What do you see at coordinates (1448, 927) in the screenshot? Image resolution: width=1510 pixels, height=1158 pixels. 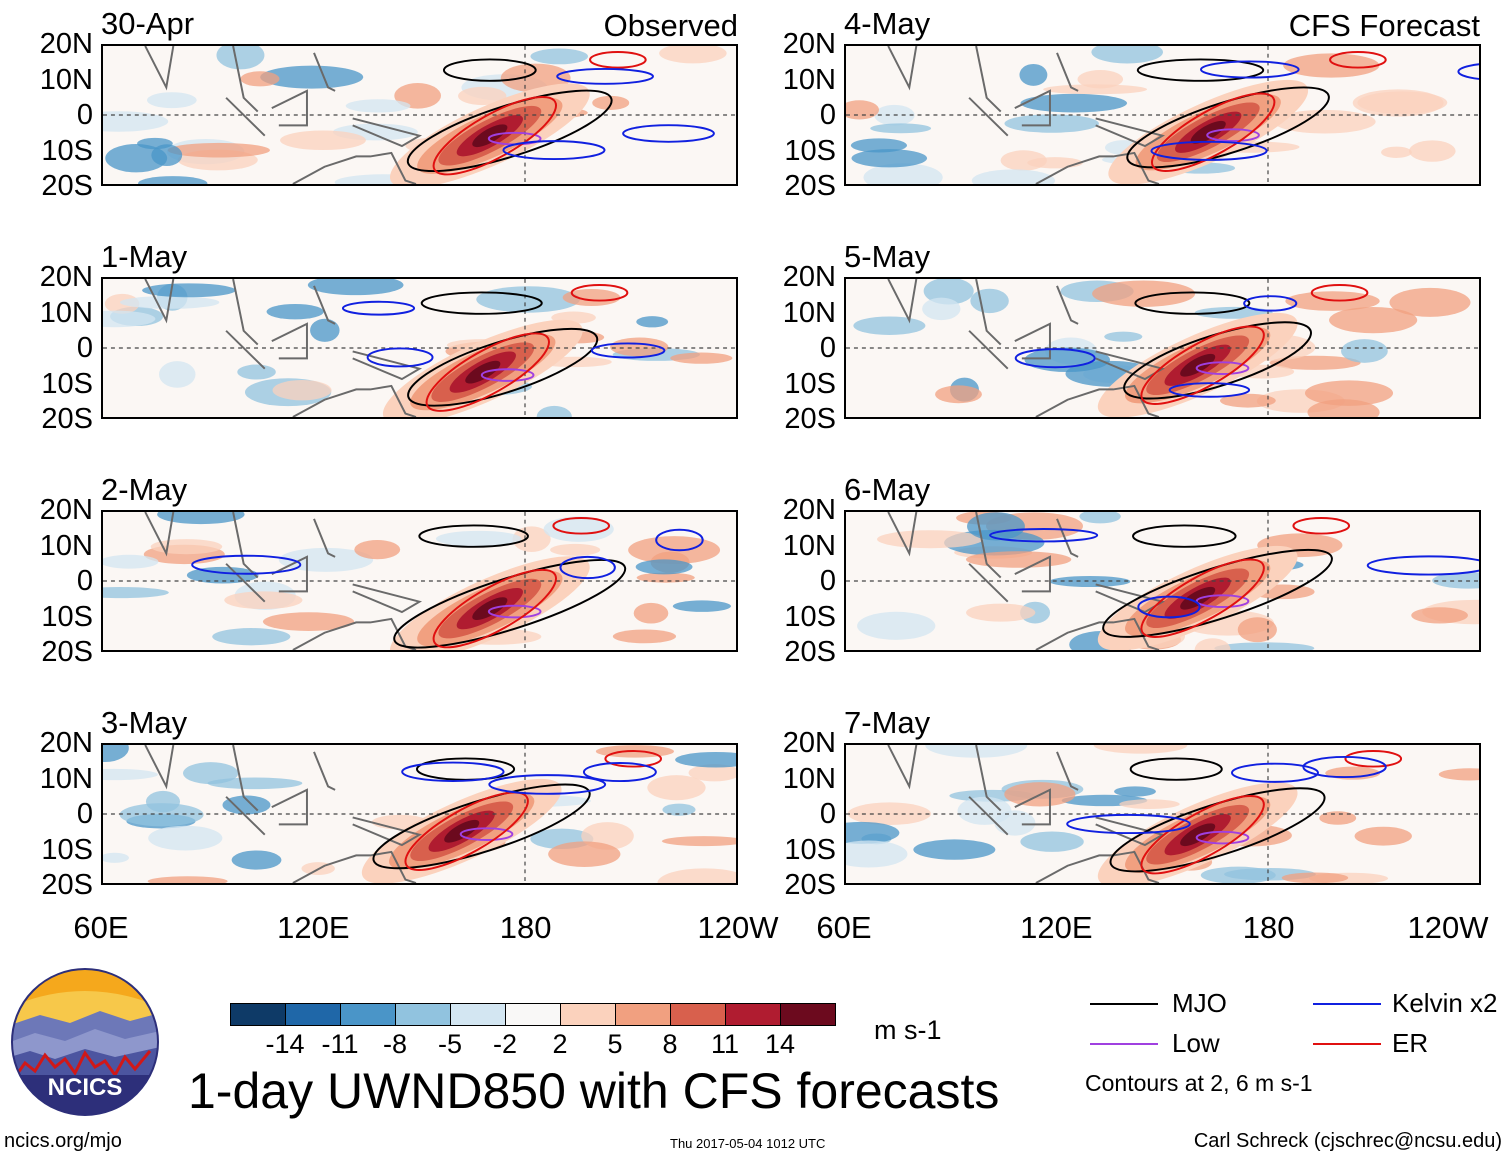 I see `lon-tick-label: 120W` at bounding box center [1448, 927].